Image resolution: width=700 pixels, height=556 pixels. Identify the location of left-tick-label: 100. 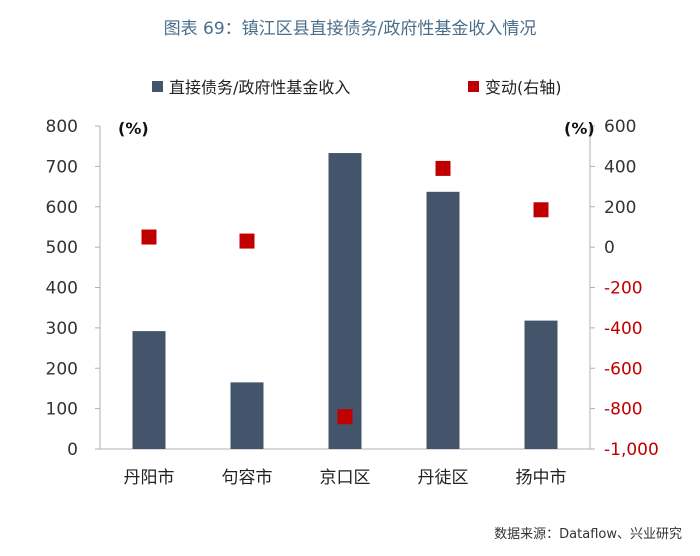
(62, 410).